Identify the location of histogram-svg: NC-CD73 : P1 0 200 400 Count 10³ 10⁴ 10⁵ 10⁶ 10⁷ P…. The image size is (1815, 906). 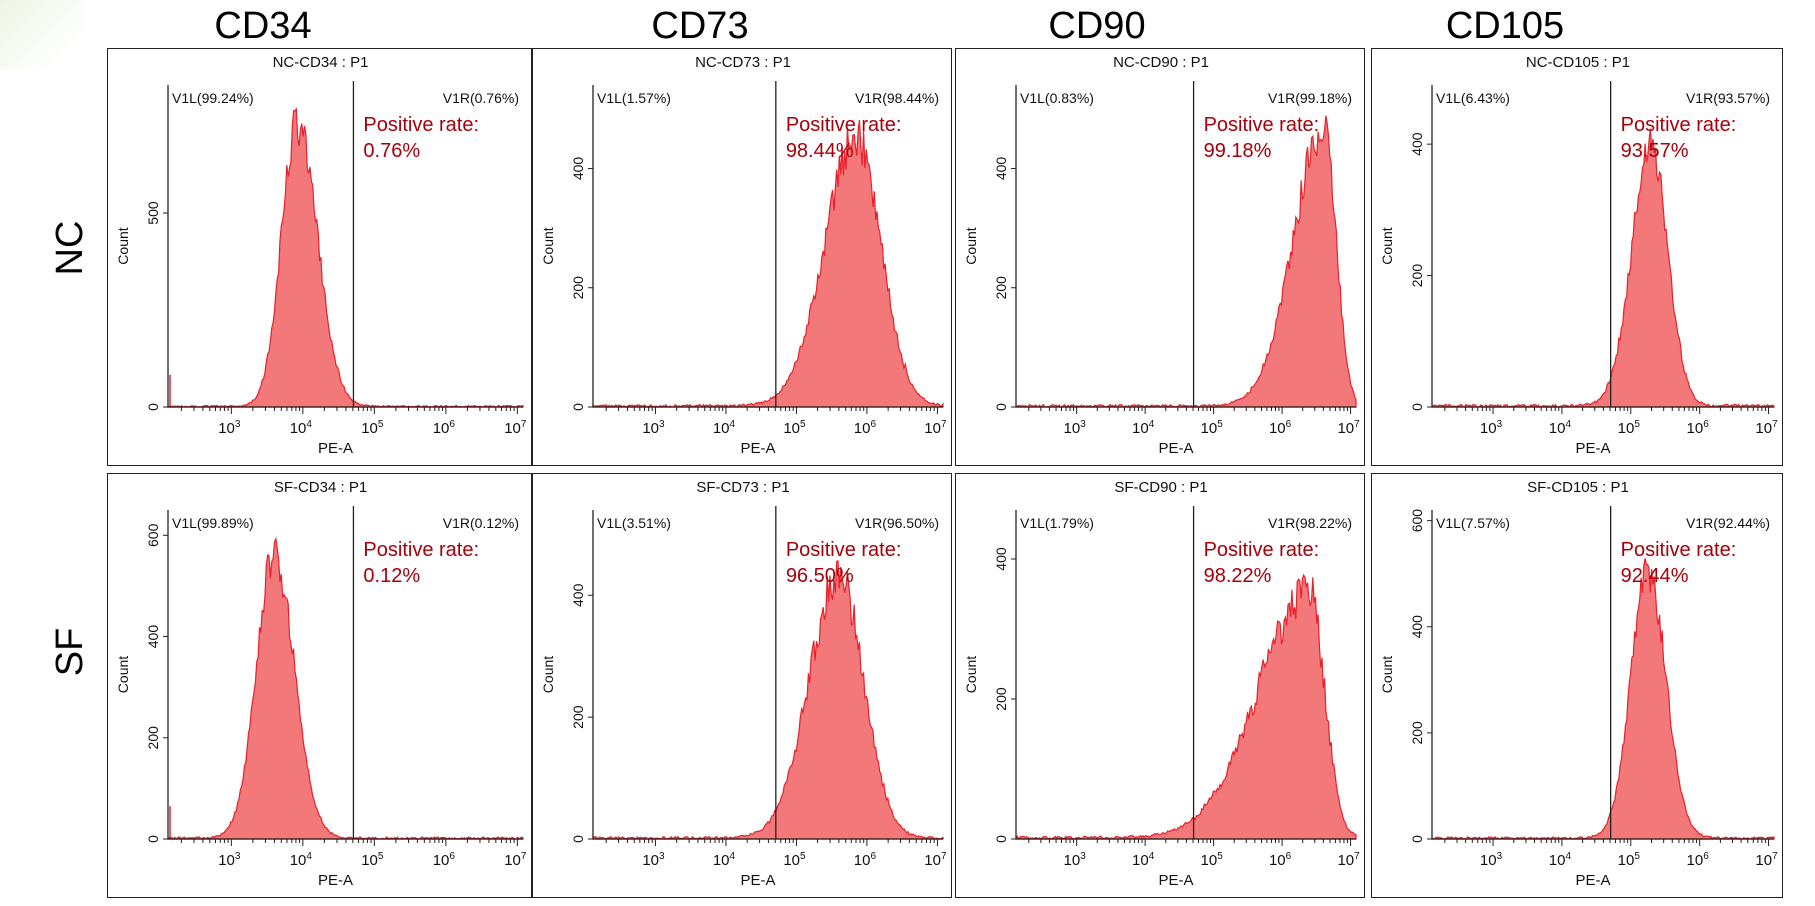
(743, 255).